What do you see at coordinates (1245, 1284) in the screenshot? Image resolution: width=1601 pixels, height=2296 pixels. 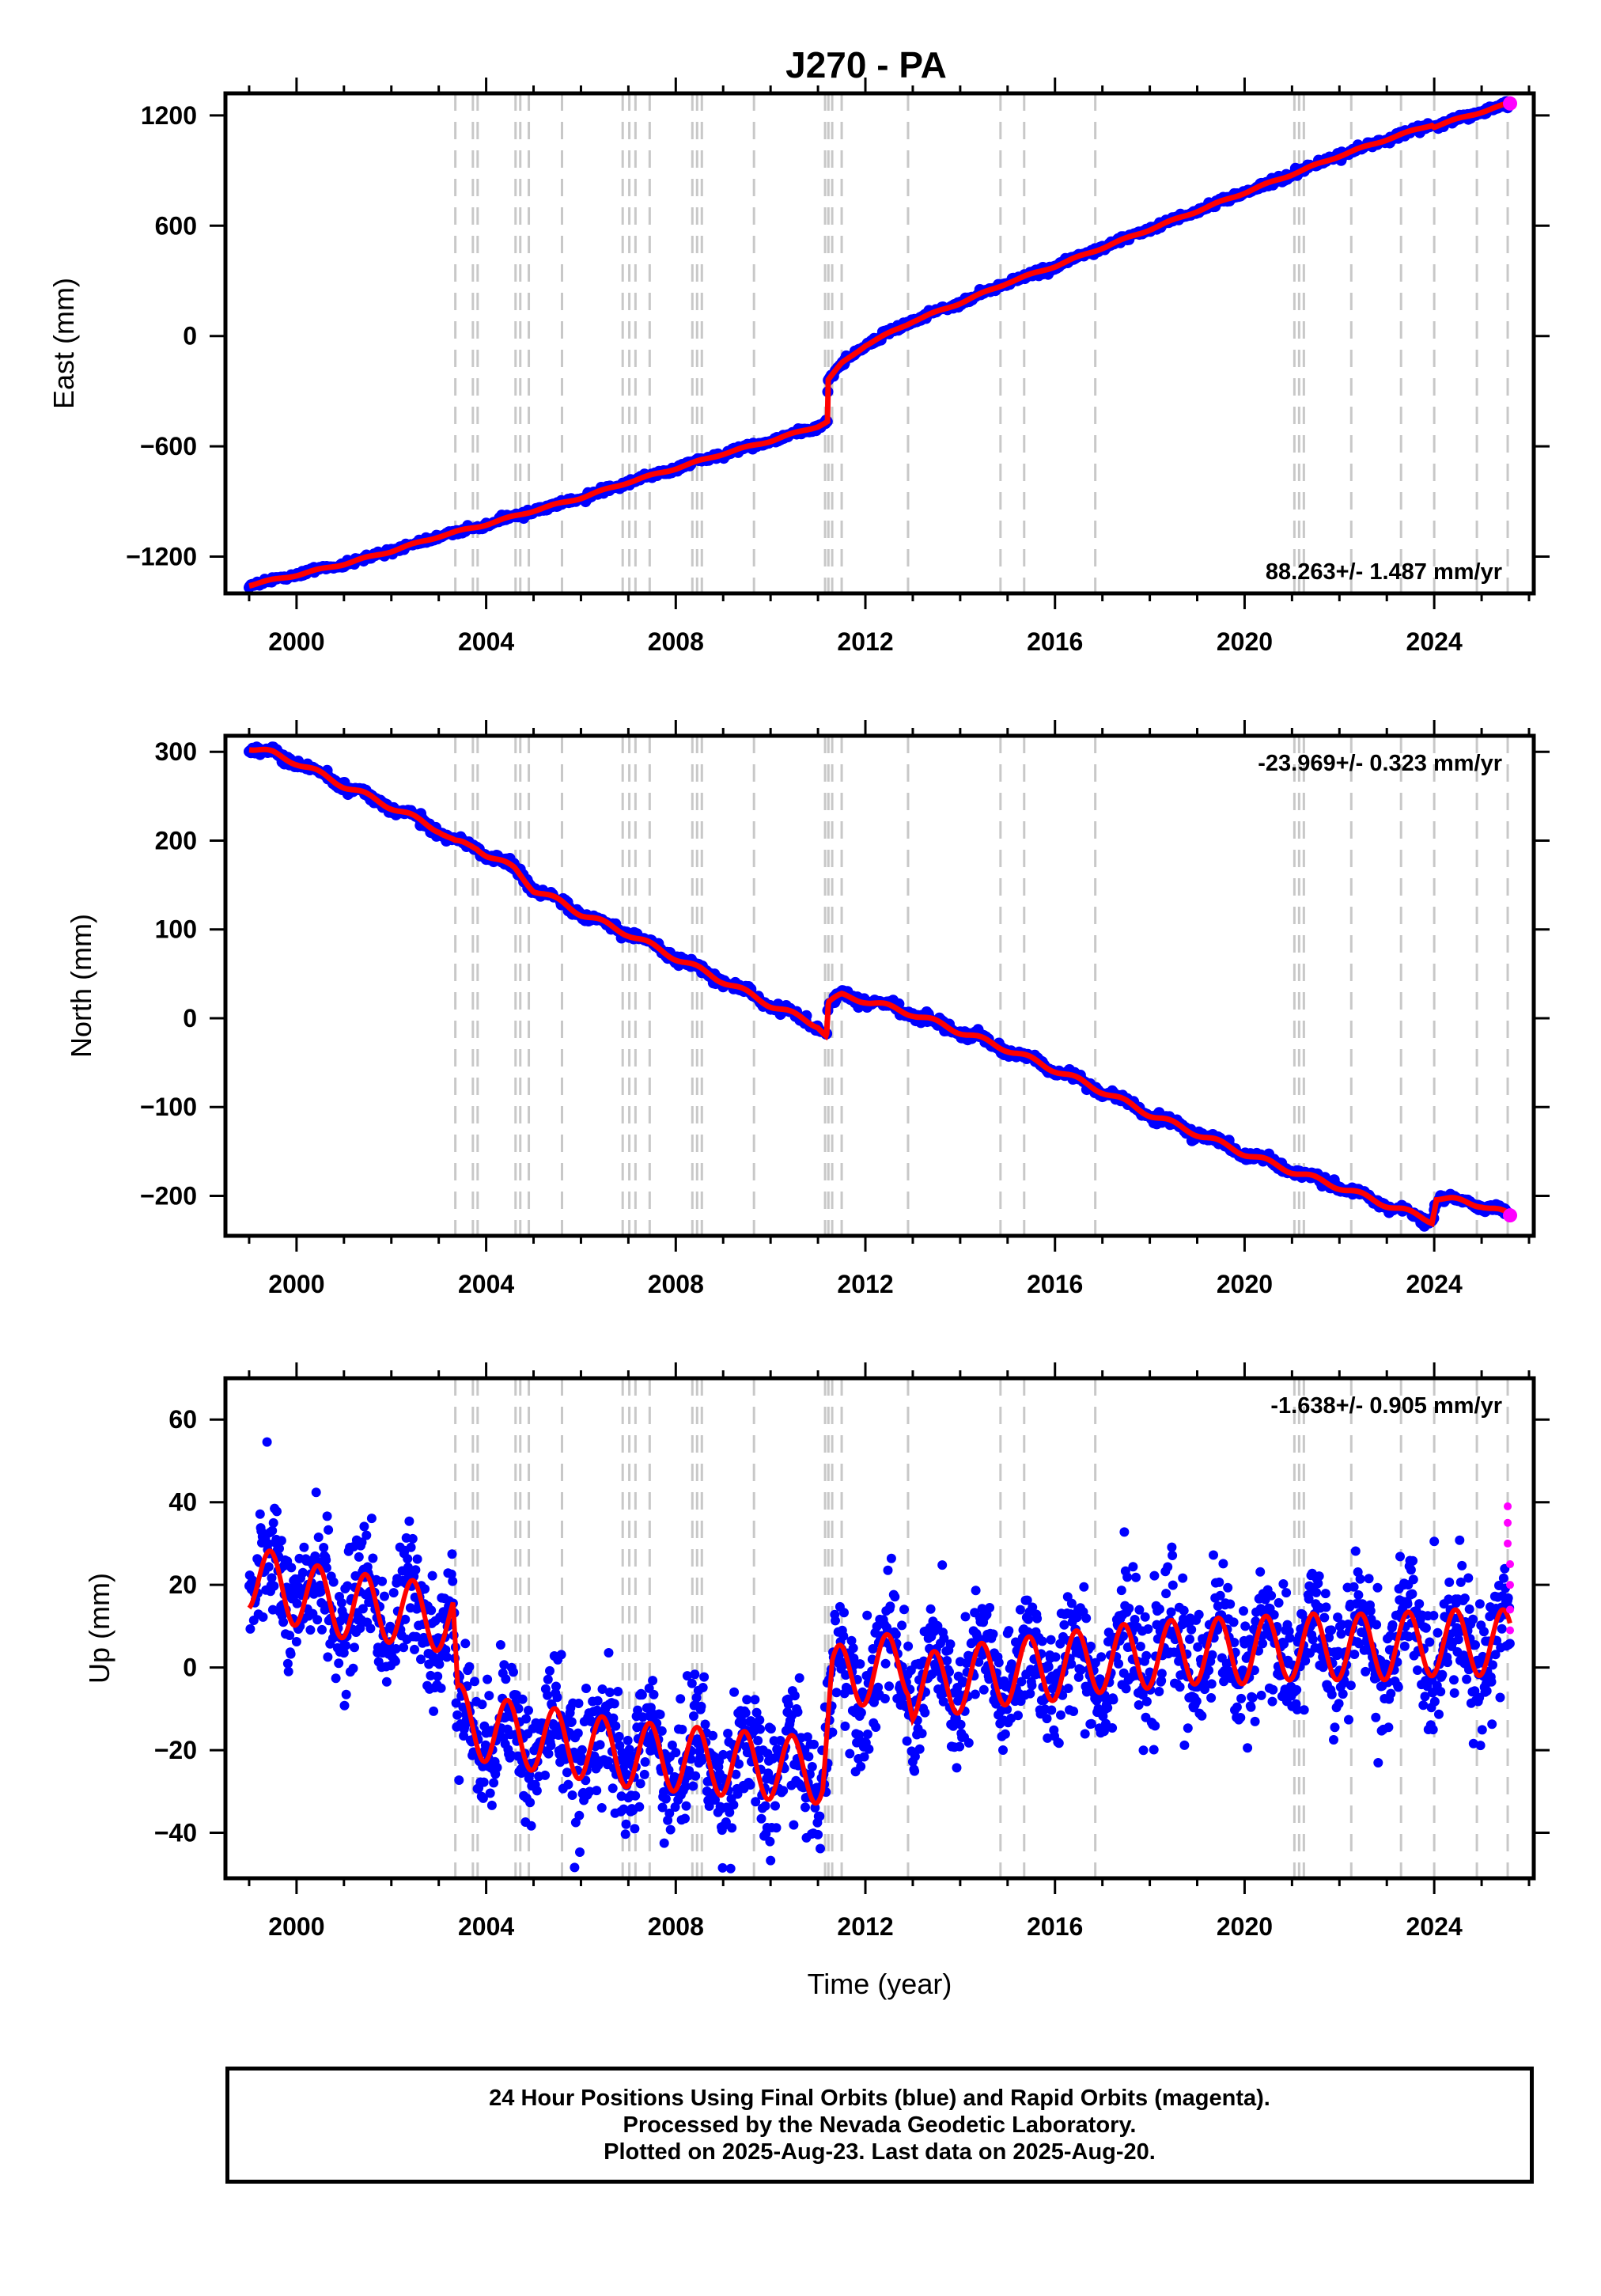 I see `x-tick-label: 2020` at bounding box center [1245, 1284].